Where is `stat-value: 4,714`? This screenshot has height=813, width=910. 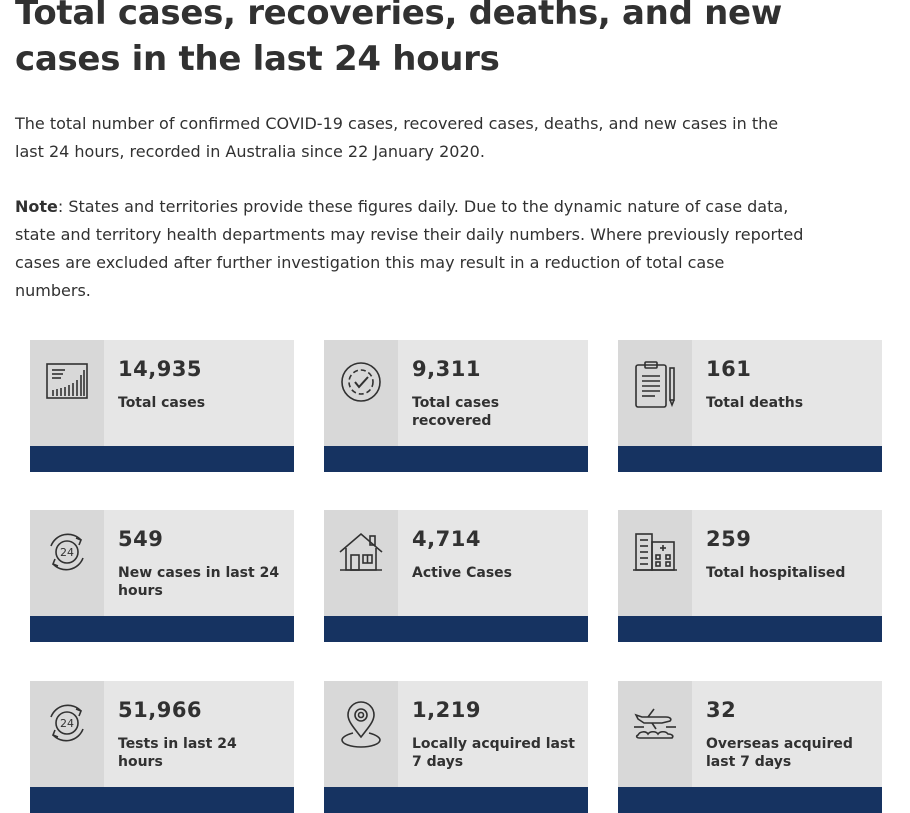
stat-value: 4,714 is located at coordinates (446, 539).